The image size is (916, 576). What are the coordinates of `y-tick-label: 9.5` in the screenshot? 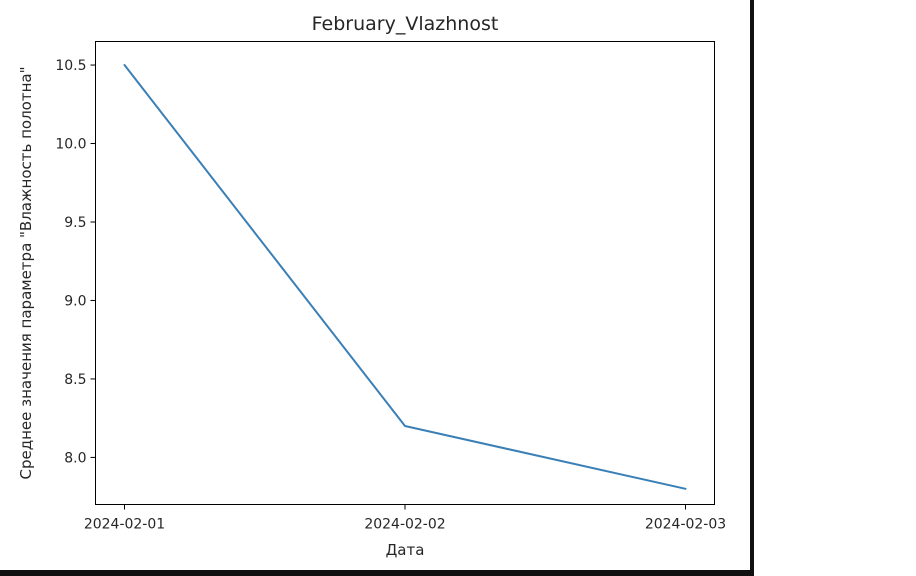 It's located at (75, 223).